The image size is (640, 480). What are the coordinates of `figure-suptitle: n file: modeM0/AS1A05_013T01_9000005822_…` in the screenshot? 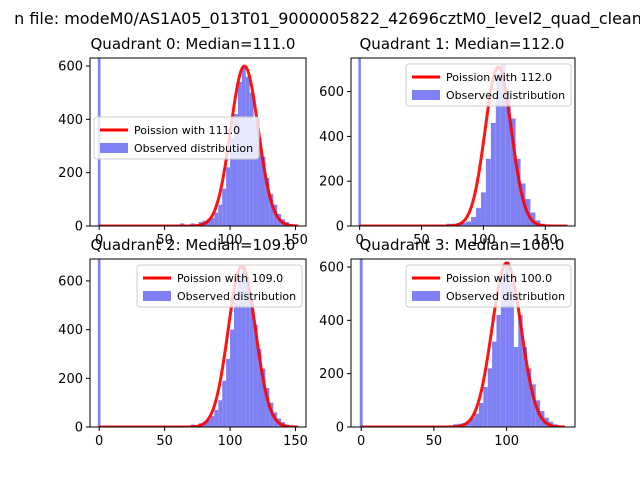 It's located at (327, 19).